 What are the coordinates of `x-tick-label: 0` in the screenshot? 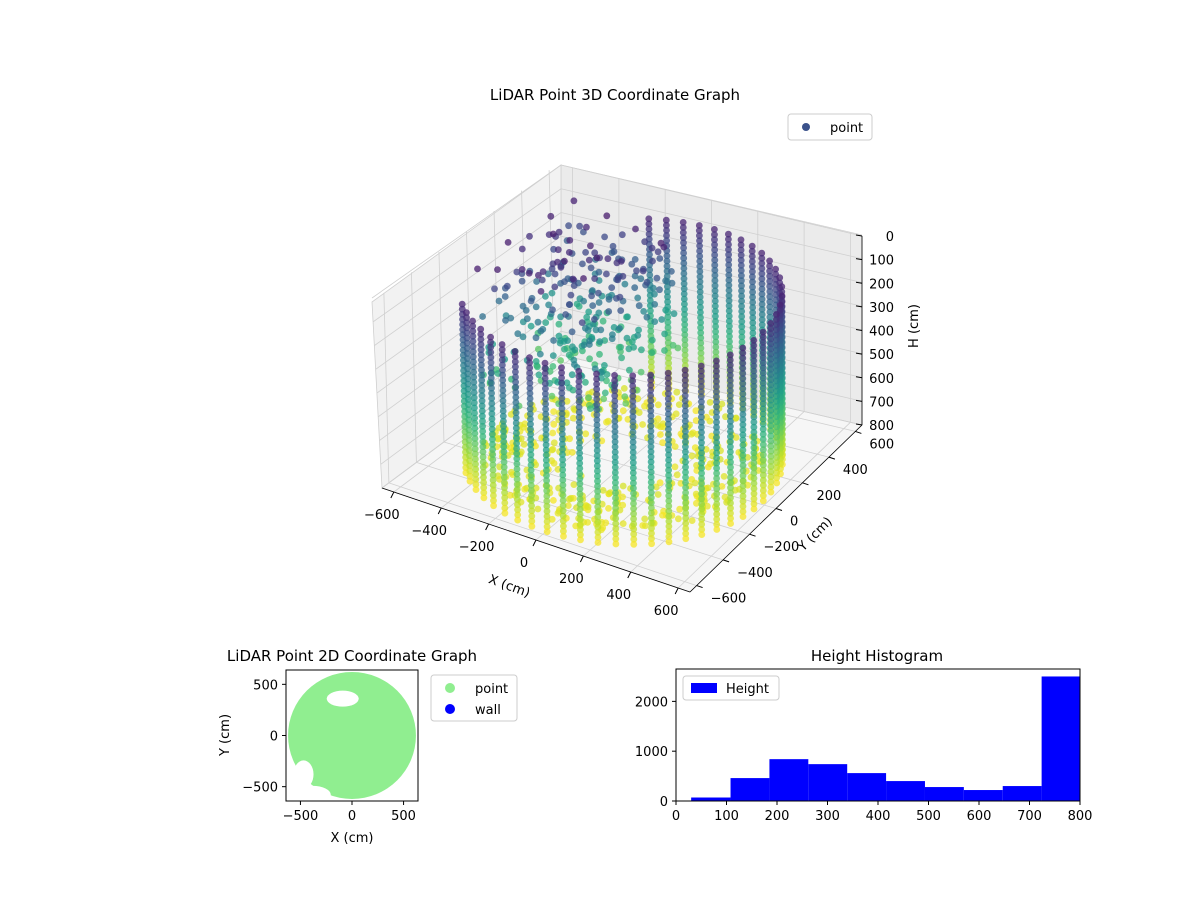 It's located at (524, 563).